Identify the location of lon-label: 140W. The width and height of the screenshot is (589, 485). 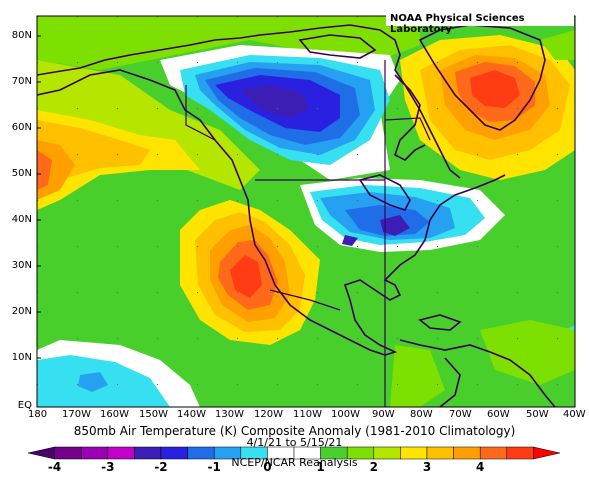
(191, 414).